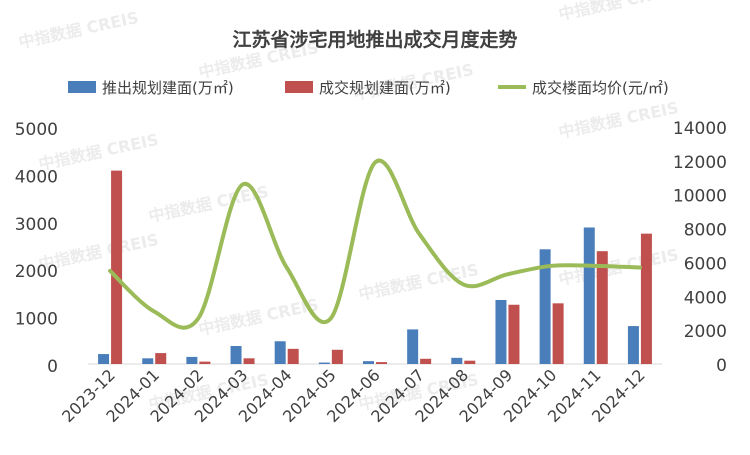  I want to click on right-tick-label: 2000, so click(705, 332).